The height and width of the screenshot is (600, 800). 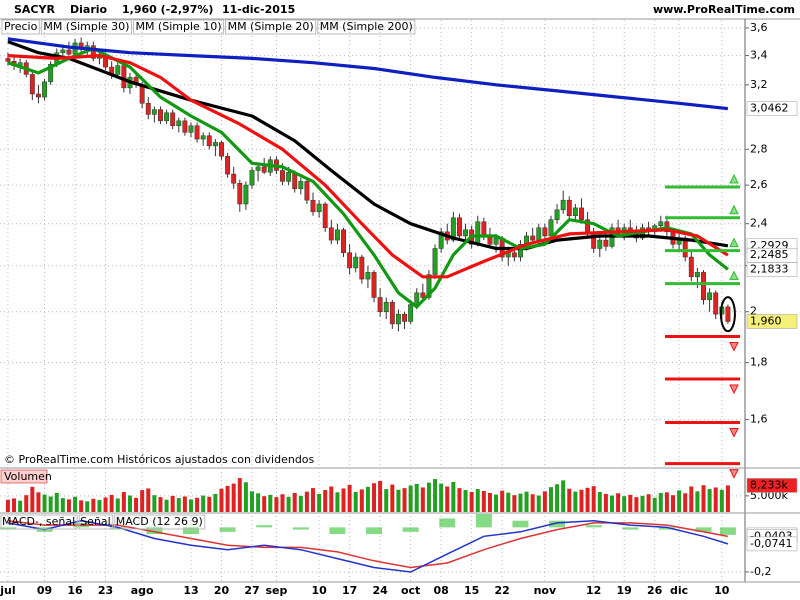 What do you see at coordinates (759, 27) in the screenshot?
I see `y-tick-label: 3,6` at bounding box center [759, 27].